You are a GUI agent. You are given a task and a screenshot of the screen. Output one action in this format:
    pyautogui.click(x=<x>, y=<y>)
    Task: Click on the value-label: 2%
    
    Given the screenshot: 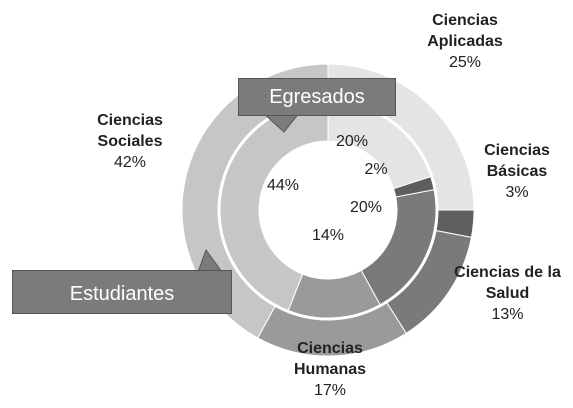 What is the action you would take?
    pyautogui.click(x=376, y=169)
    